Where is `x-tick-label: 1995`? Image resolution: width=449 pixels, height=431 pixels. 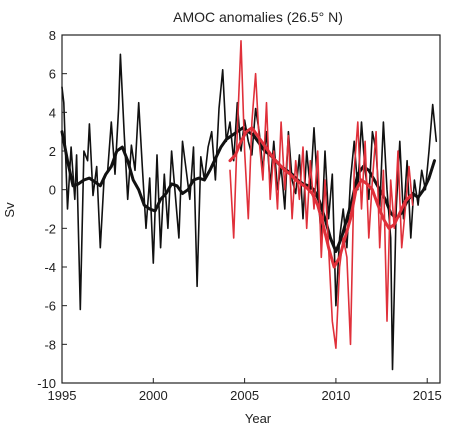
x-tick-label: 1995 is located at coordinates (62, 395).